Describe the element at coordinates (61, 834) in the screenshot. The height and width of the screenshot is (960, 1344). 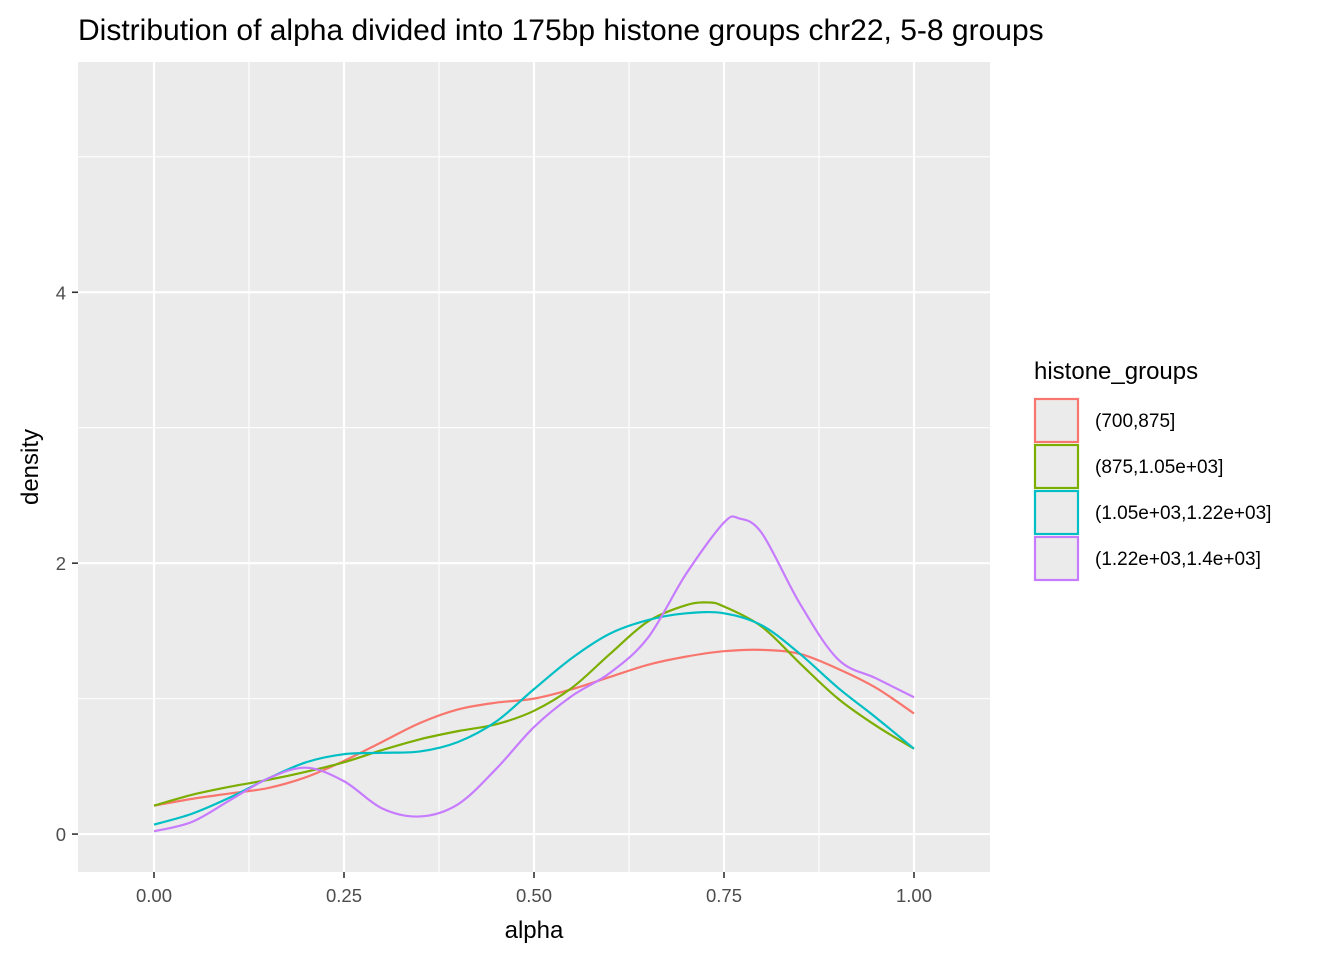
I see `y-tick-label: 0` at that location.